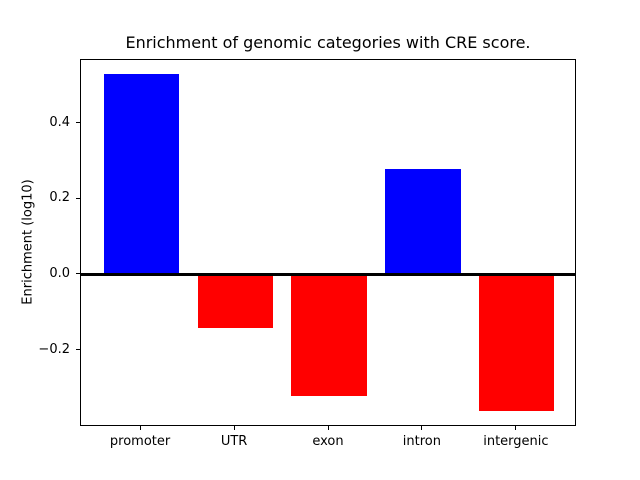  Describe the element at coordinates (54, 349) in the screenshot. I see `y-tick-label: −0.2` at that location.